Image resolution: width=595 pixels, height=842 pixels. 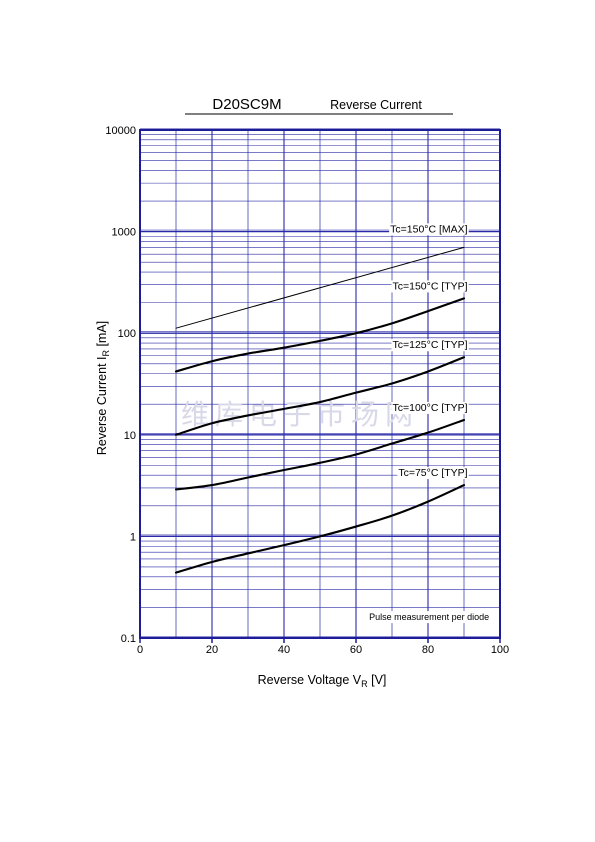 What do you see at coordinates (212, 650) in the screenshot?
I see `x-tick-label: 20` at bounding box center [212, 650].